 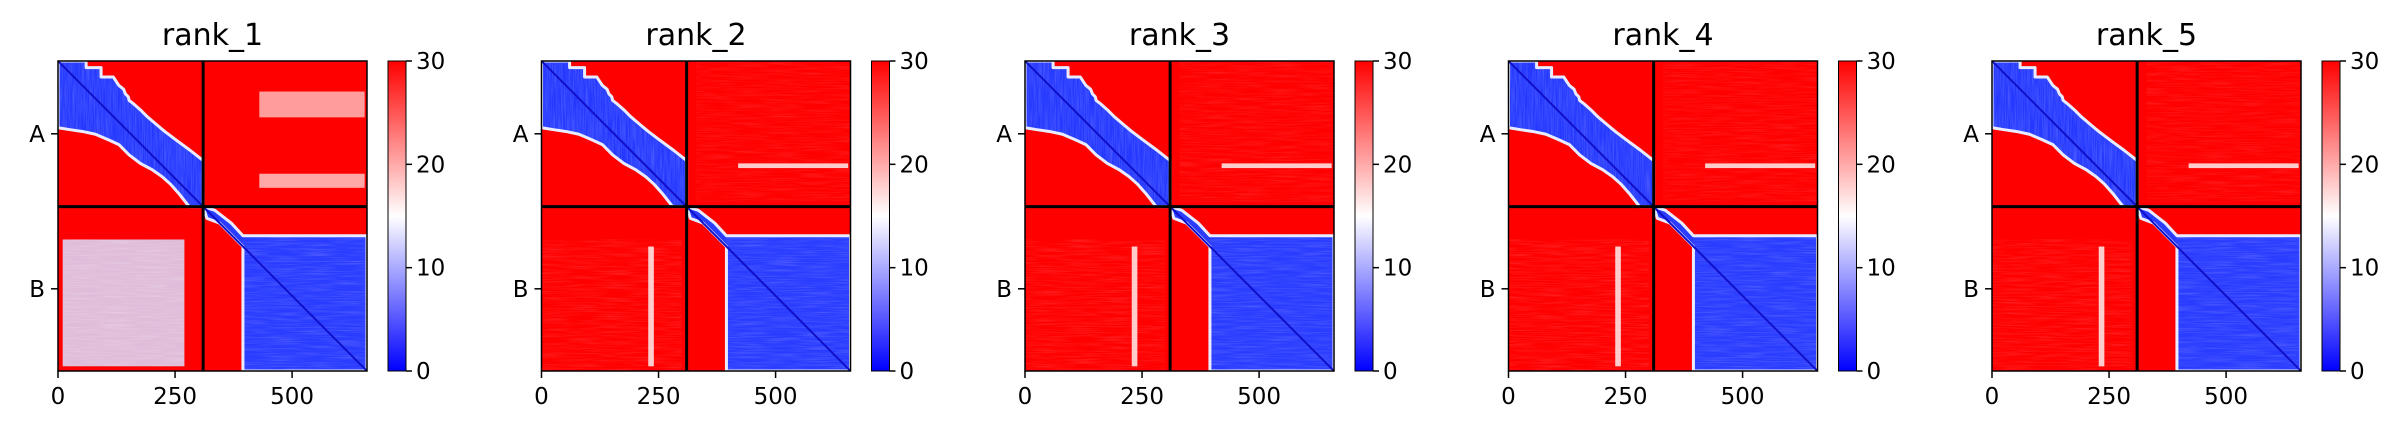 What do you see at coordinates (1662, 35) in the screenshot?
I see `panel-title: rank_4` at bounding box center [1662, 35].